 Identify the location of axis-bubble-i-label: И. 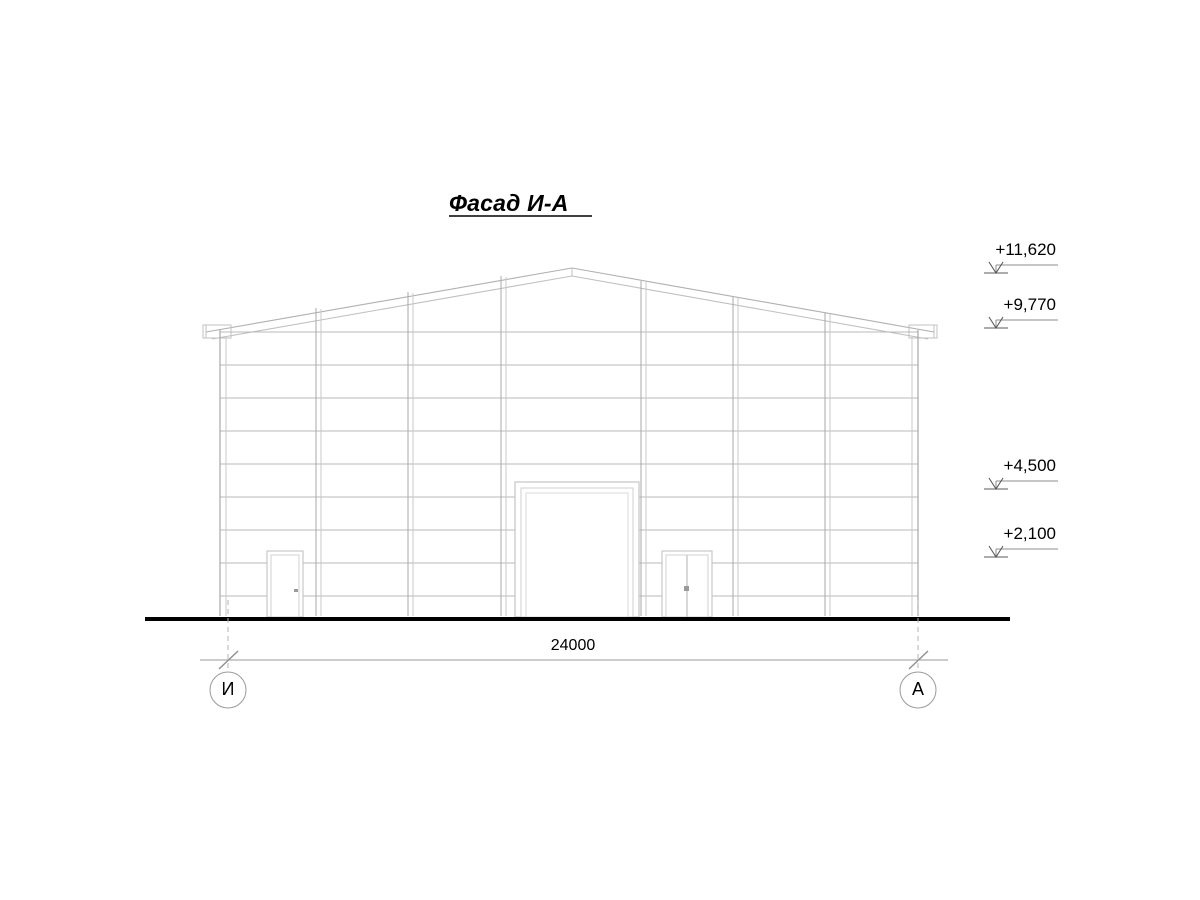
(228, 689).